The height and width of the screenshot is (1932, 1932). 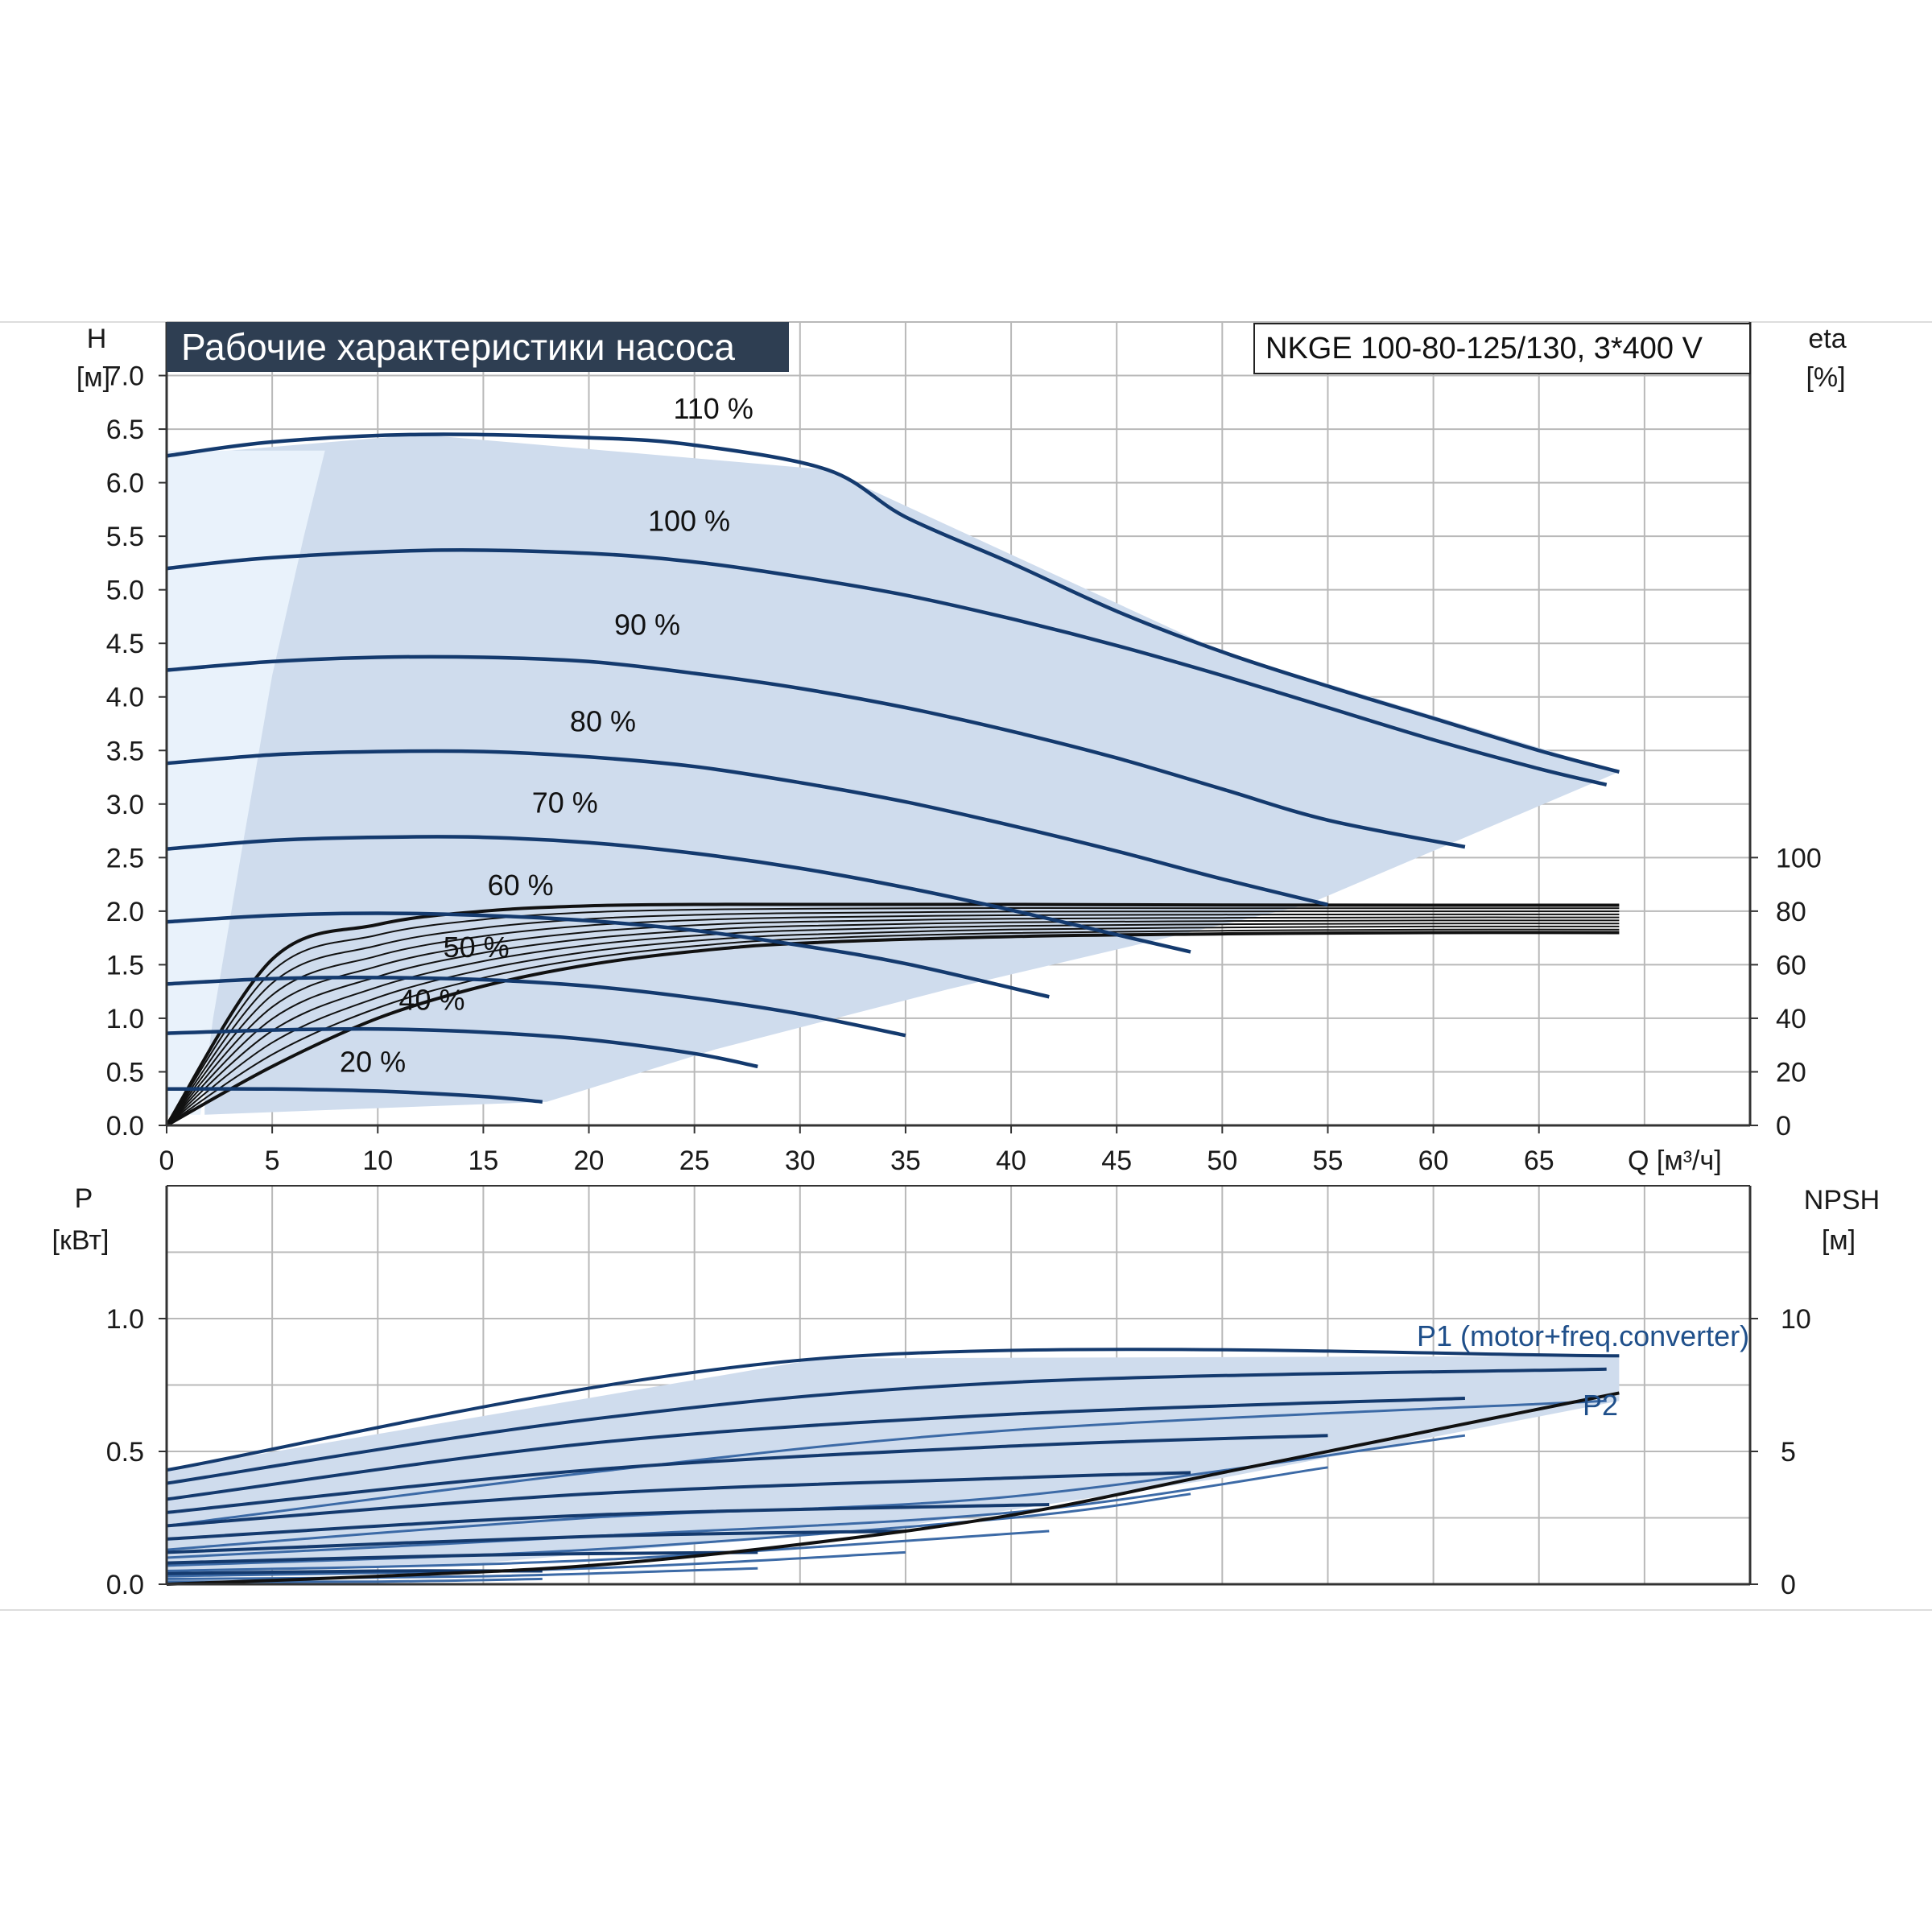 What do you see at coordinates (272, 1161) in the screenshot?
I see `q-tick-label: 5` at bounding box center [272, 1161].